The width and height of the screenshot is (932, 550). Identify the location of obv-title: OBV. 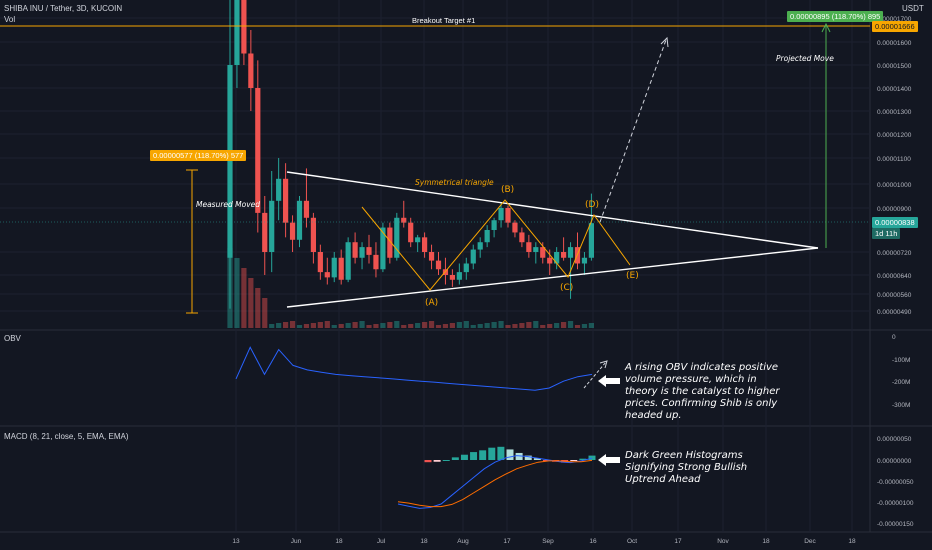
(12, 338).